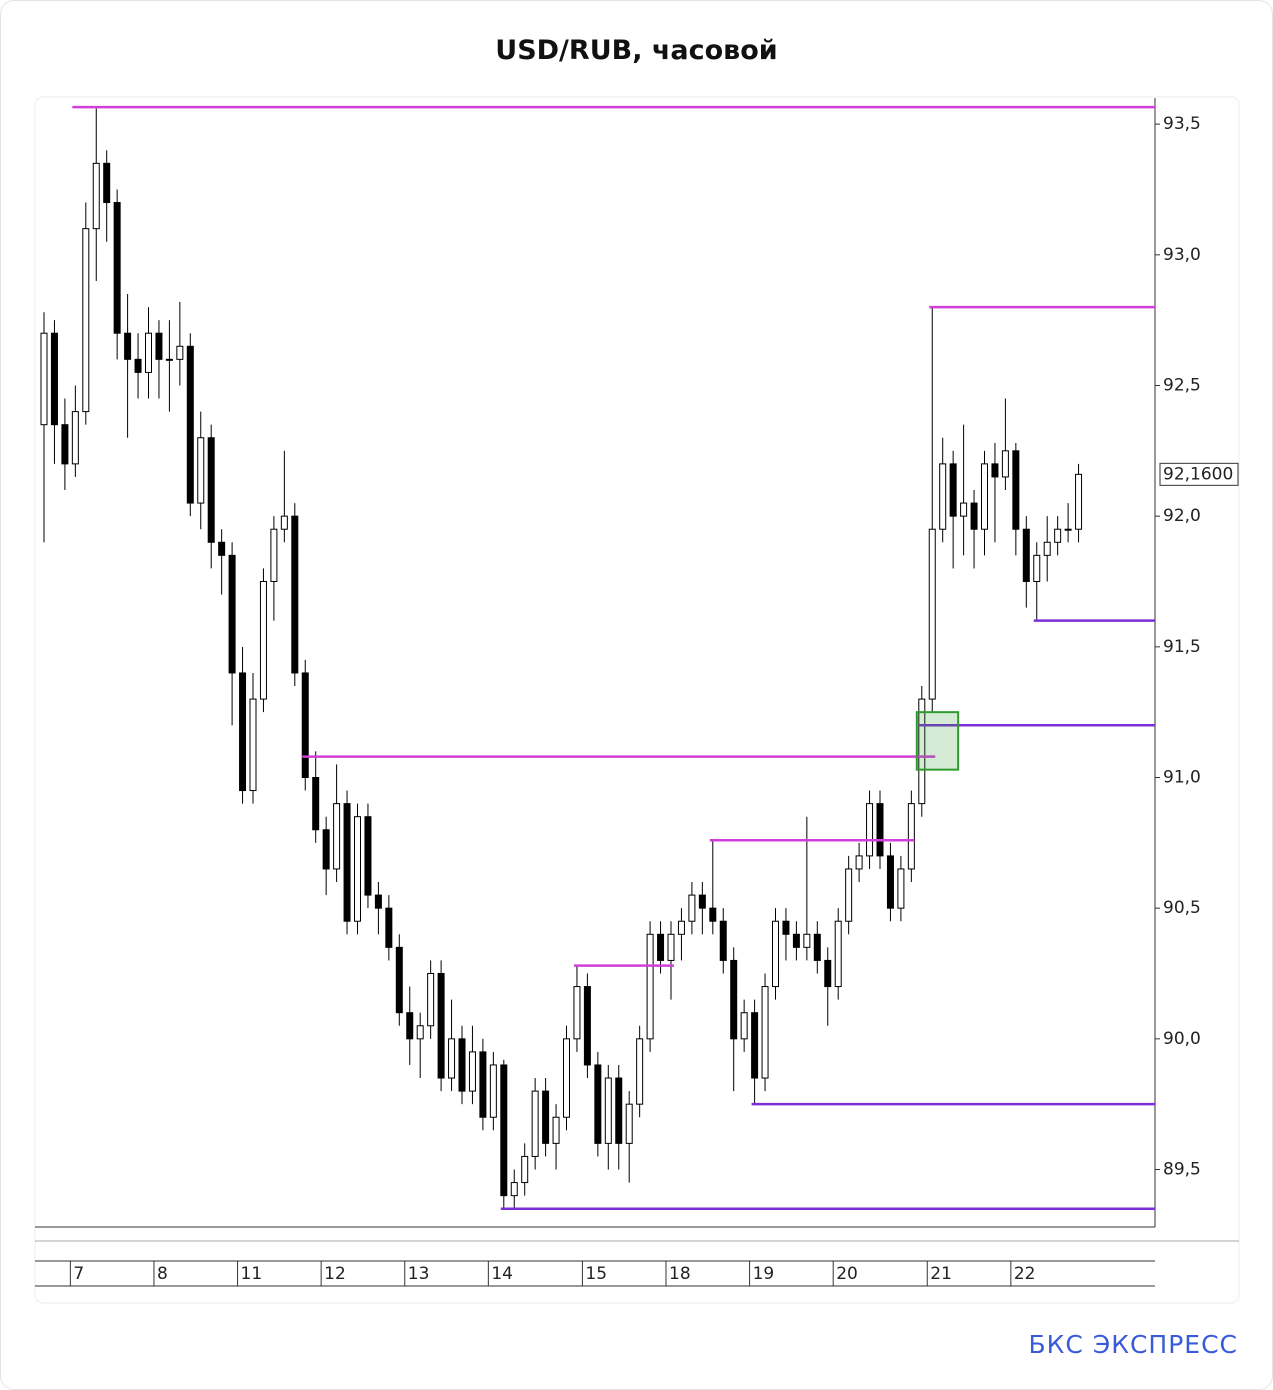 The width and height of the screenshot is (1273, 1390). I want to click on x-tick-label: 8, so click(162, 1274).